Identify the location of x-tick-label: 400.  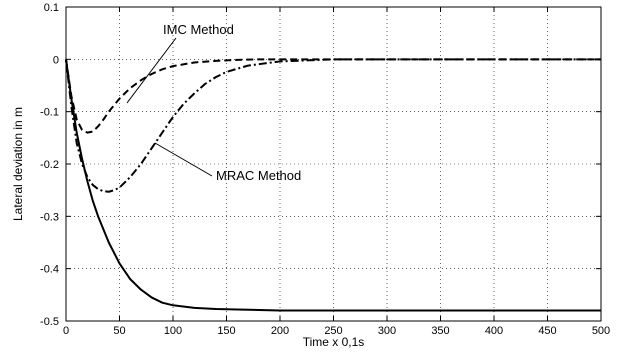
(494, 331).